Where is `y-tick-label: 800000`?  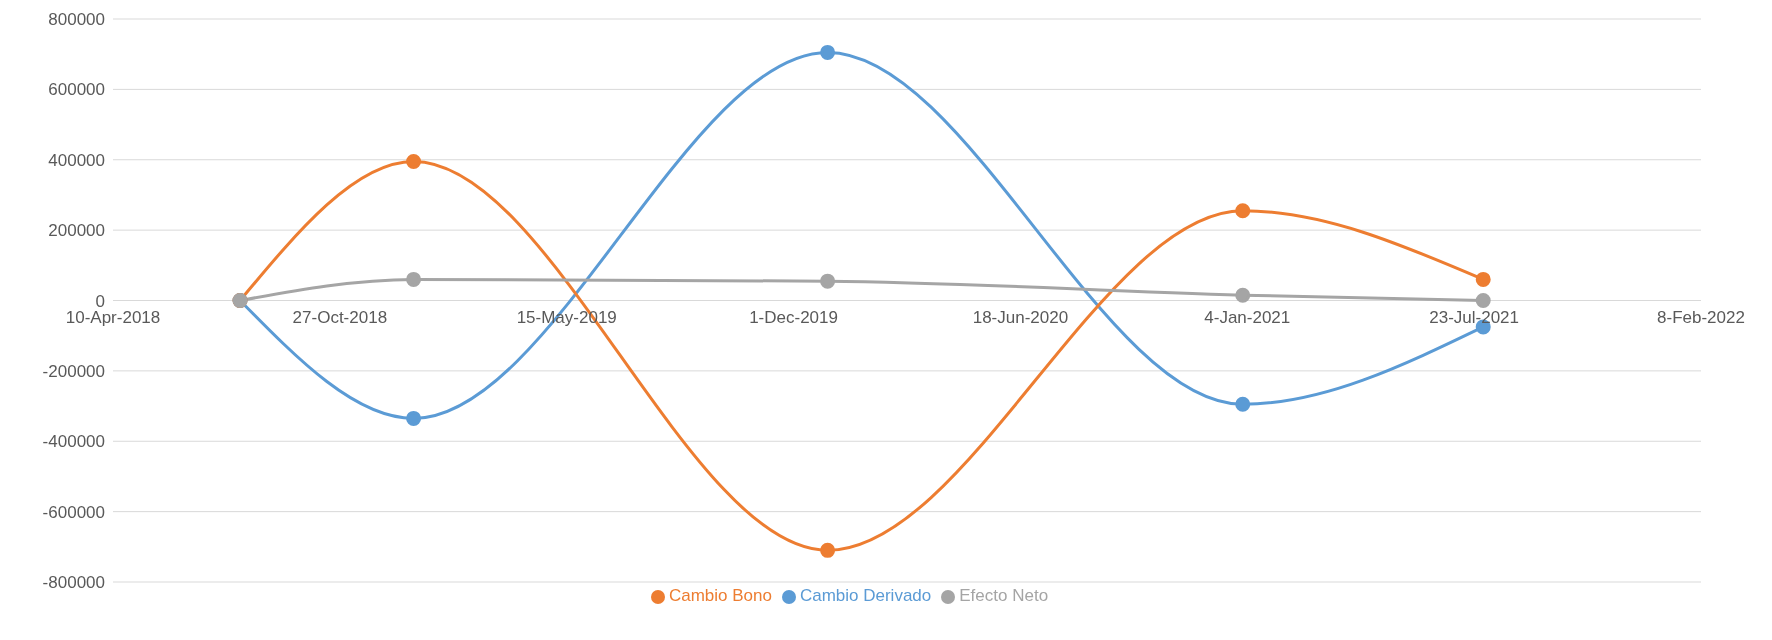 y-tick-label: 800000 is located at coordinates (76, 20).